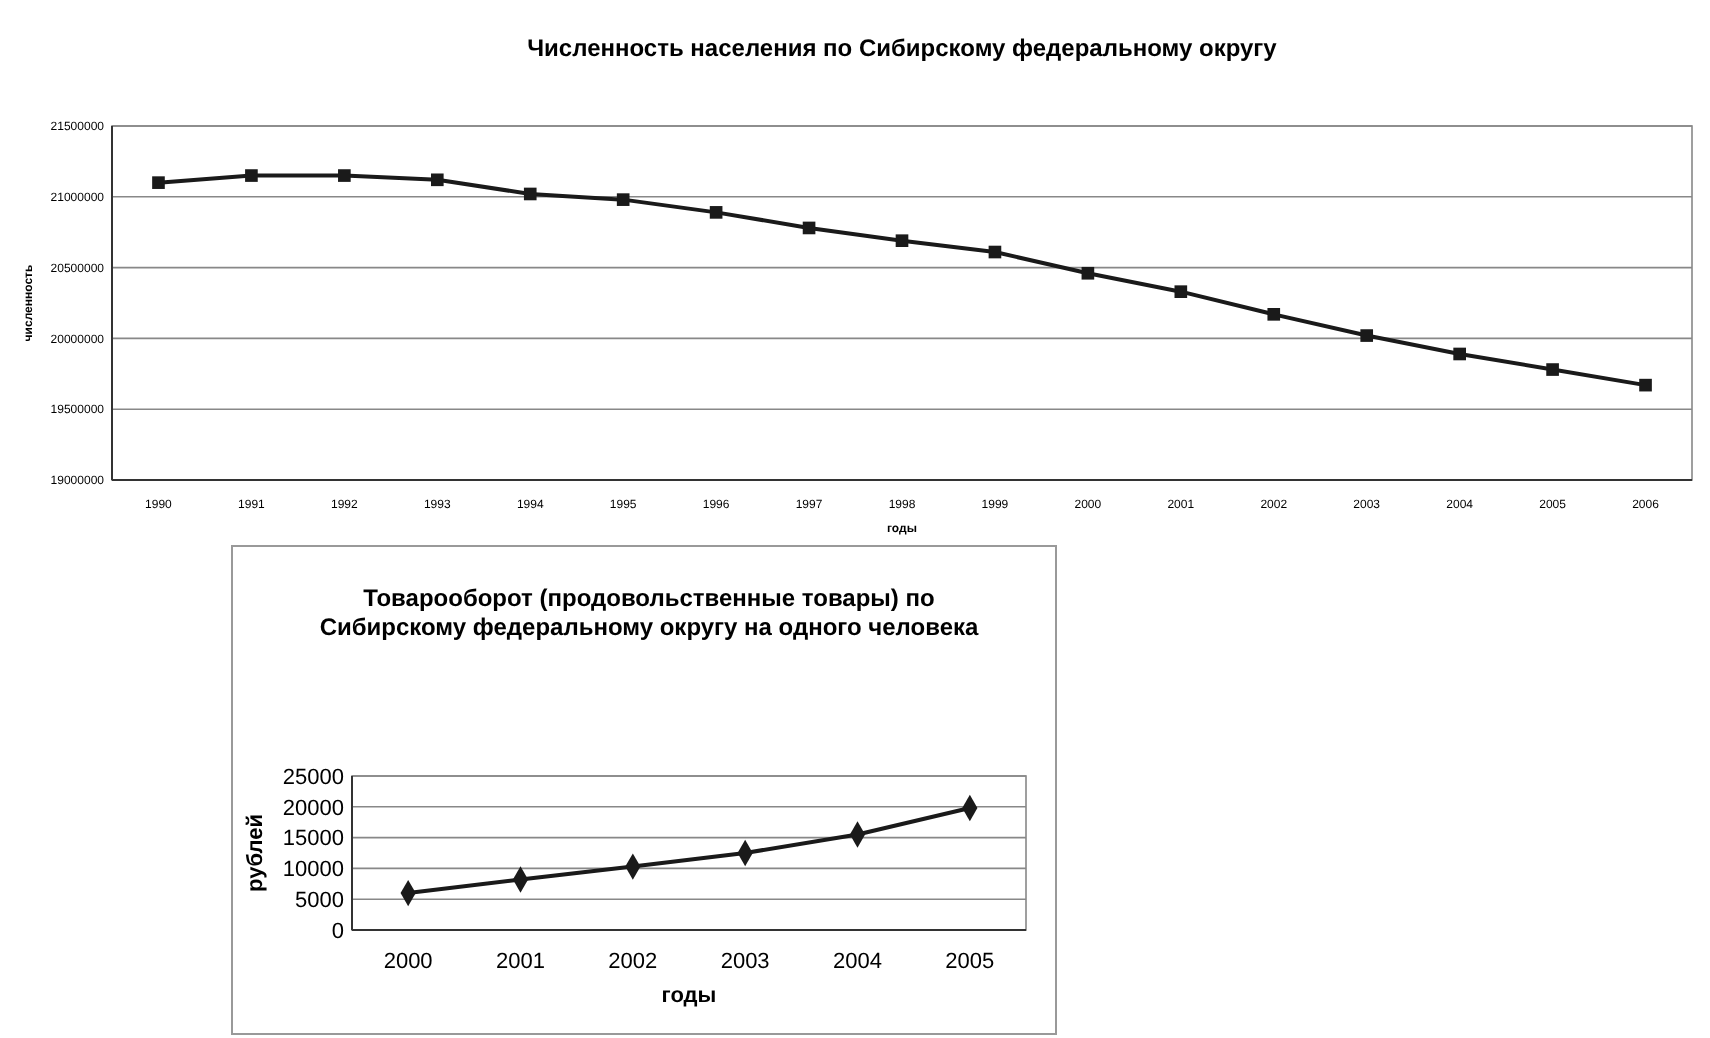  Describe the element at coordinates (313, 839) in the screenshot. I see `y-tick-label: 15000` at that location.